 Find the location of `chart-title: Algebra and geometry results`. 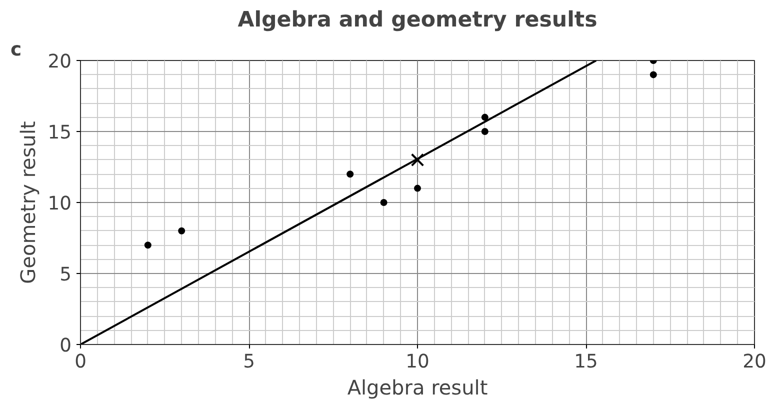

chart-title: Algebra and geometry results is located at coordinates (418, 20).